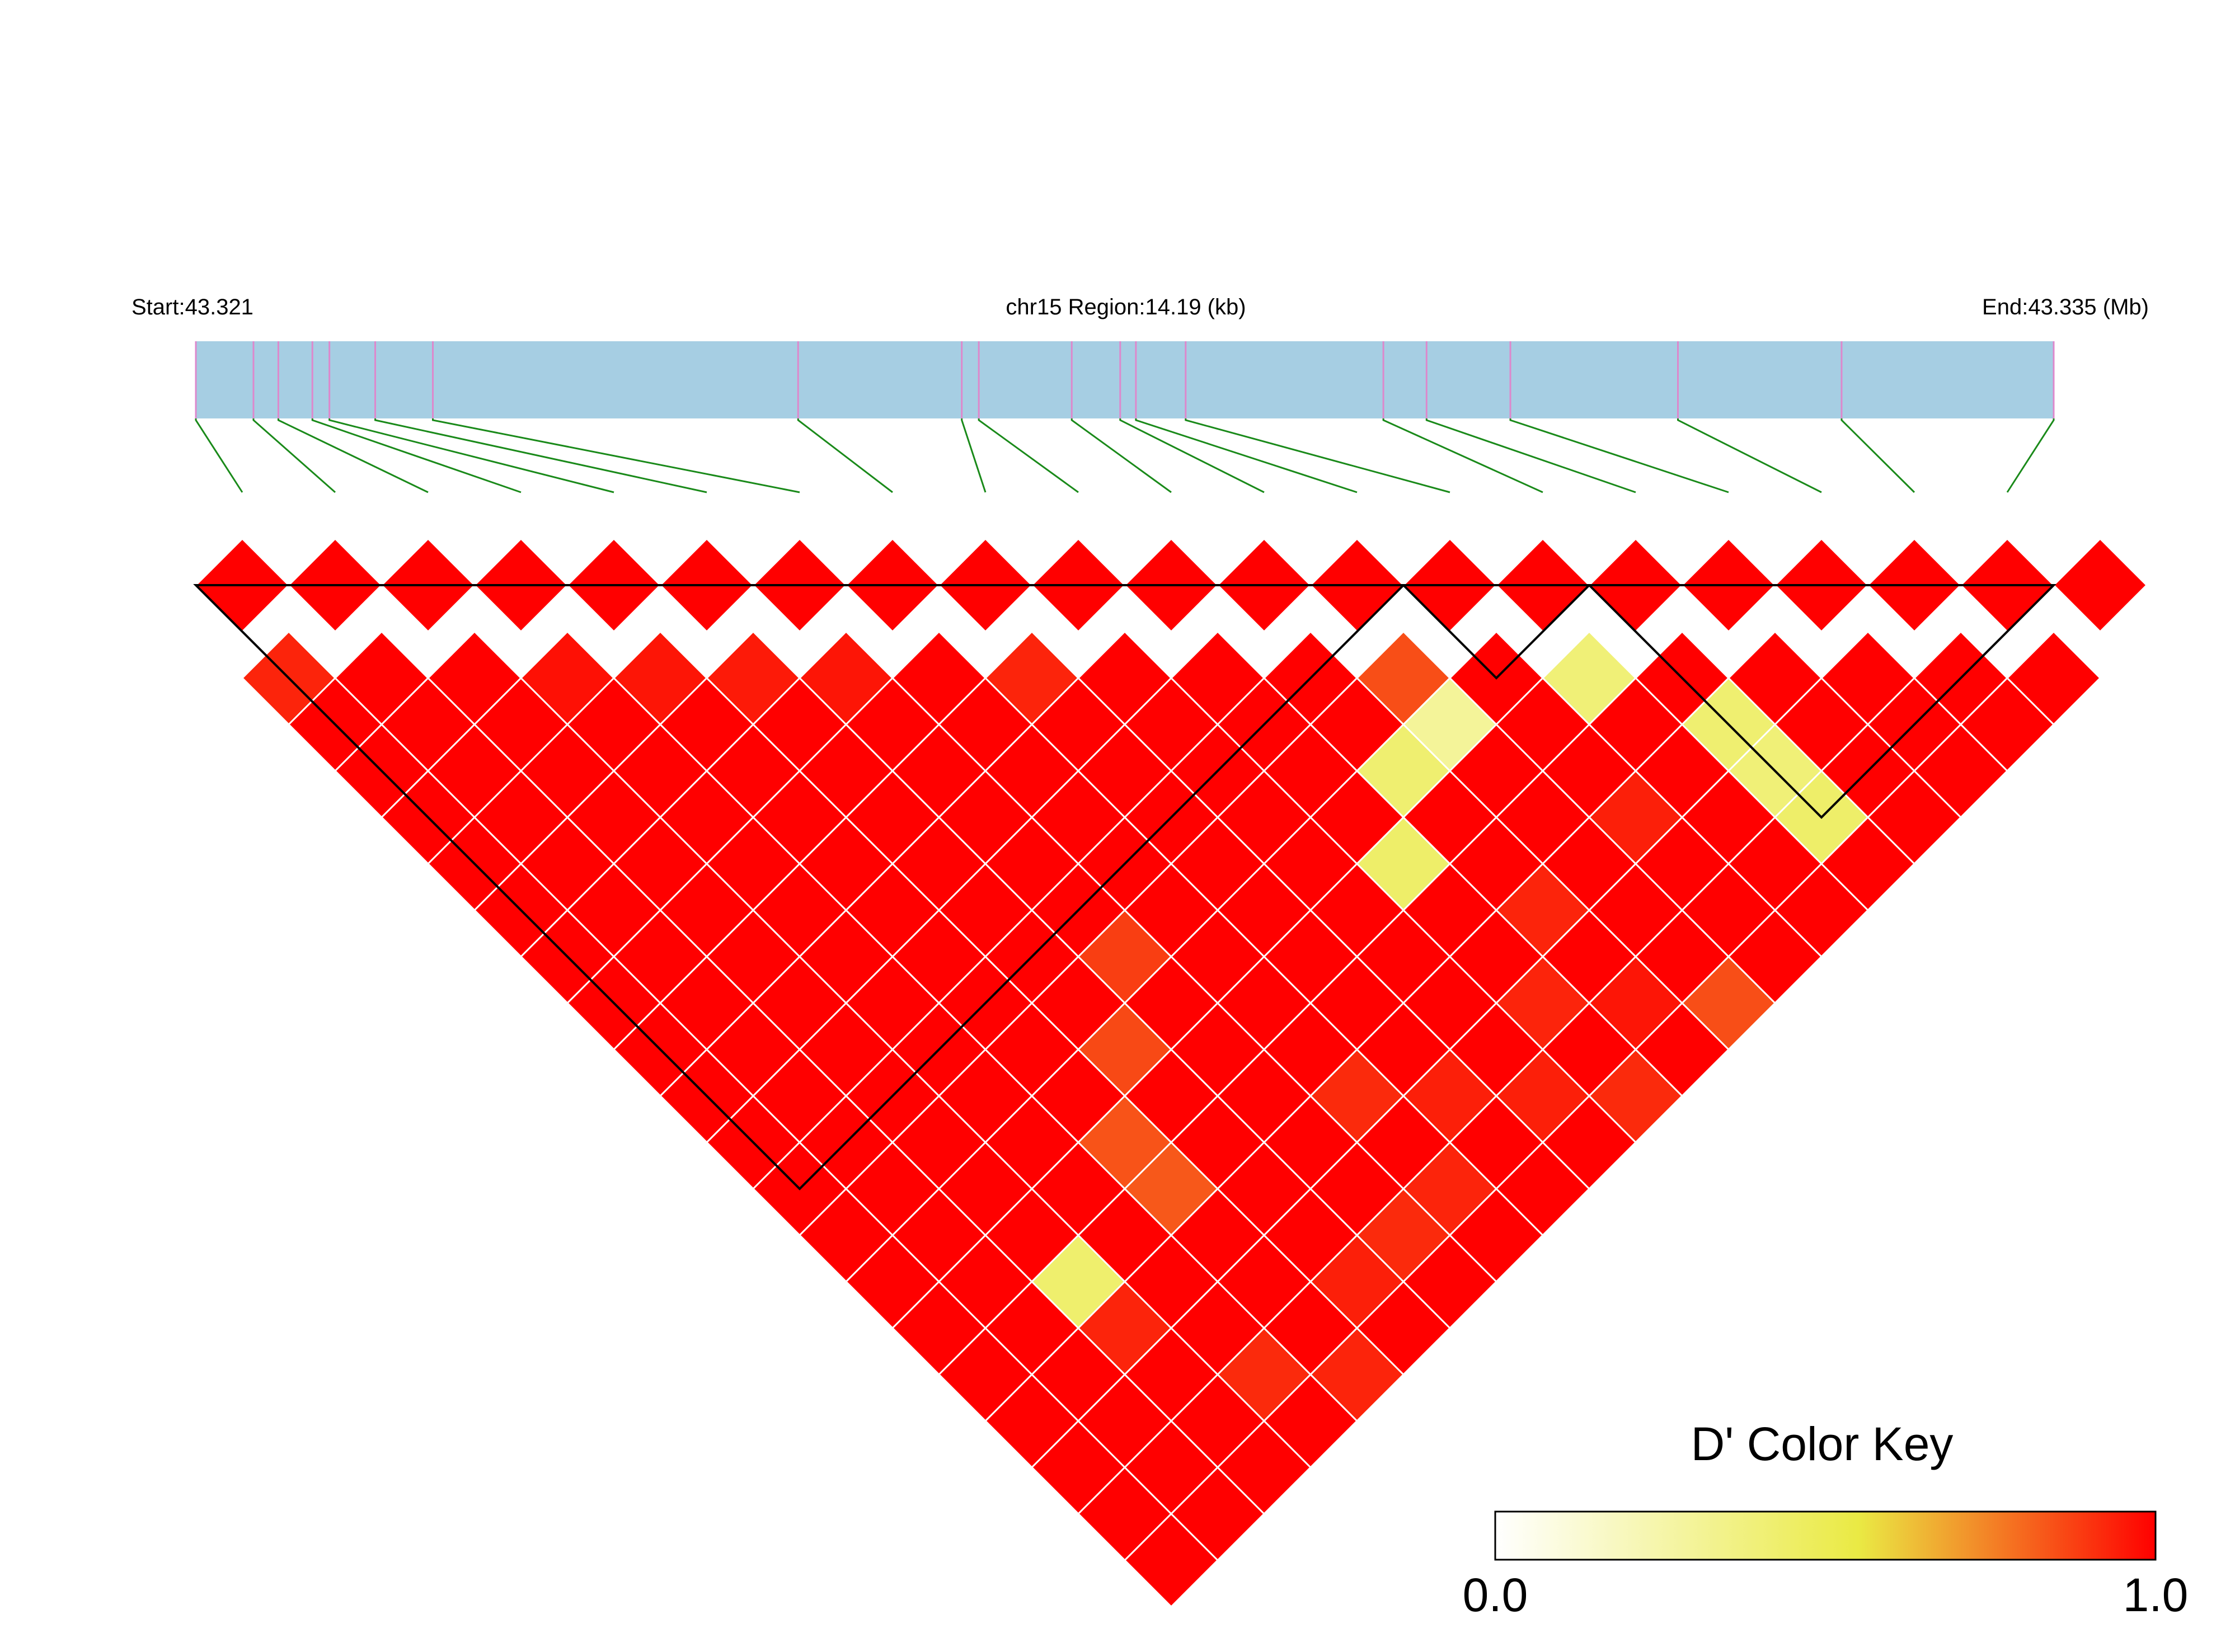  I want to click on color-key-max-label: 1.0, so click(2156, 1595).